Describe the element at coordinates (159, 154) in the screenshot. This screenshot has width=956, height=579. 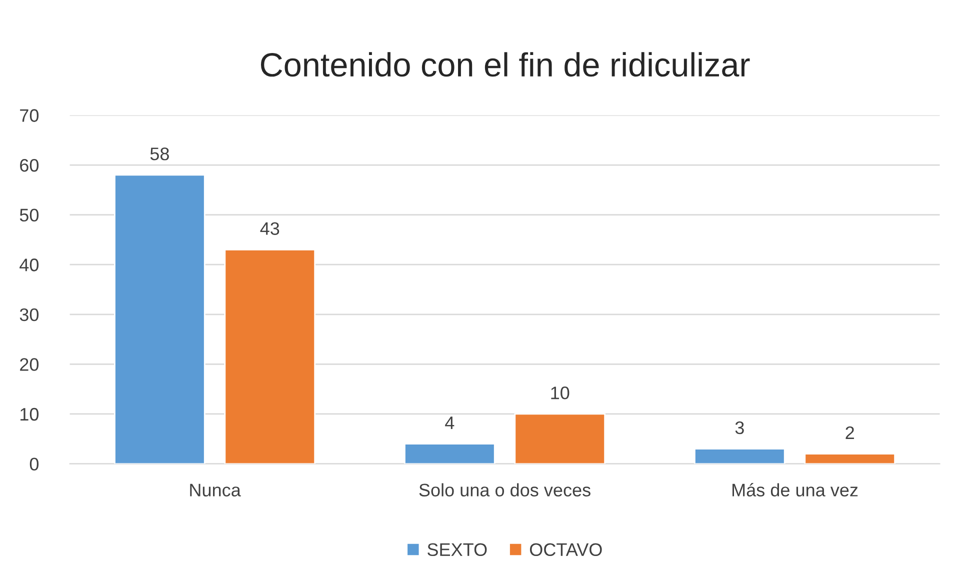
I see `data-label: 58` at that location.